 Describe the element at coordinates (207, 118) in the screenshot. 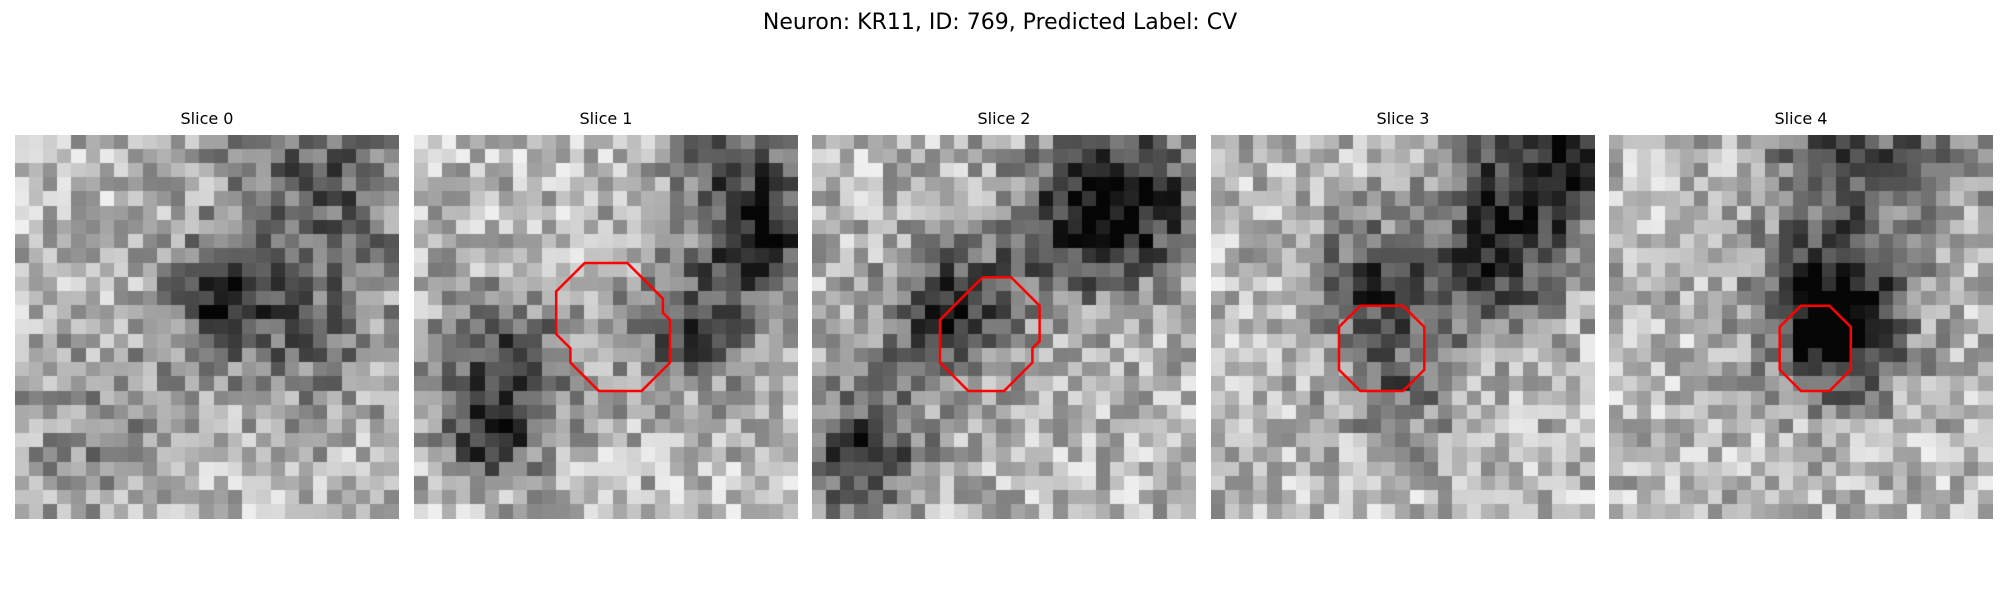

I see `slice-title: Slice 0` at that location.